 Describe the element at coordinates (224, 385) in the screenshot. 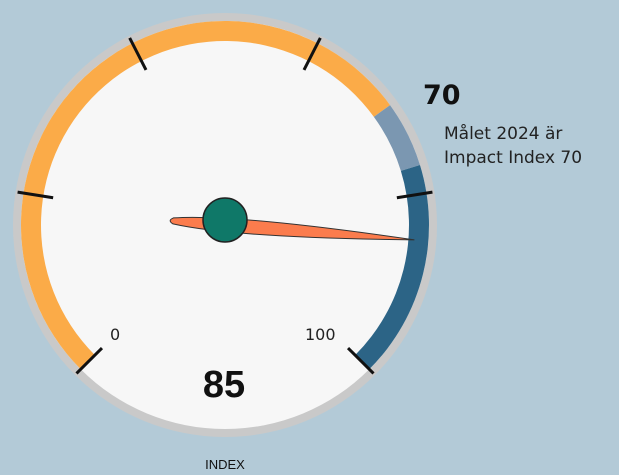

I see `gauge-value: 85` at that location.